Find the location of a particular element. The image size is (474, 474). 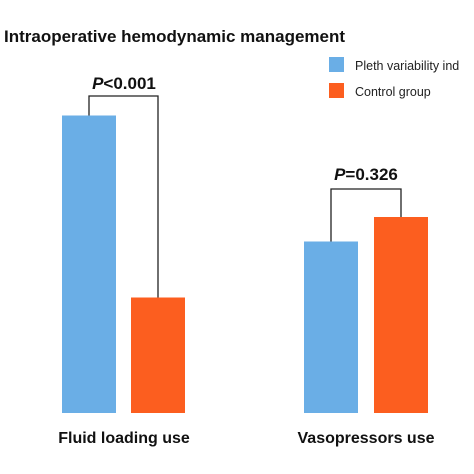

p-value-label-2: P=0.326 is located at coordinates (366, 174).